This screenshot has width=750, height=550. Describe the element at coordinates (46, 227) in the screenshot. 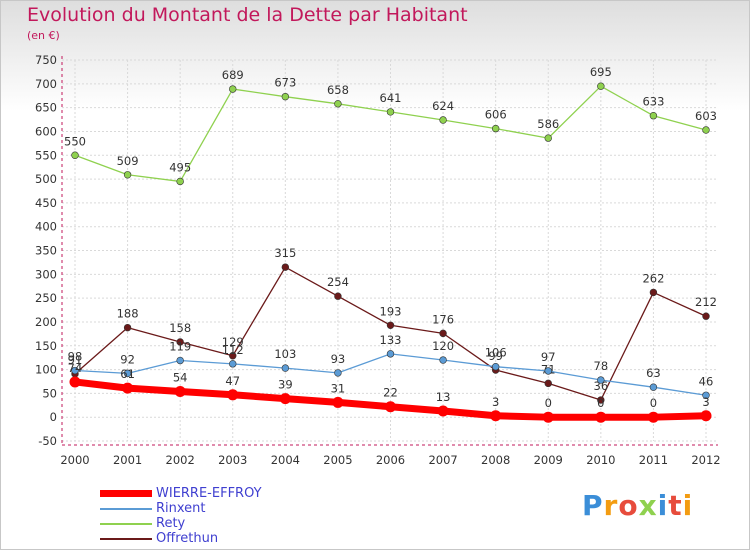

I see `y-tick-label: 400` at that location.